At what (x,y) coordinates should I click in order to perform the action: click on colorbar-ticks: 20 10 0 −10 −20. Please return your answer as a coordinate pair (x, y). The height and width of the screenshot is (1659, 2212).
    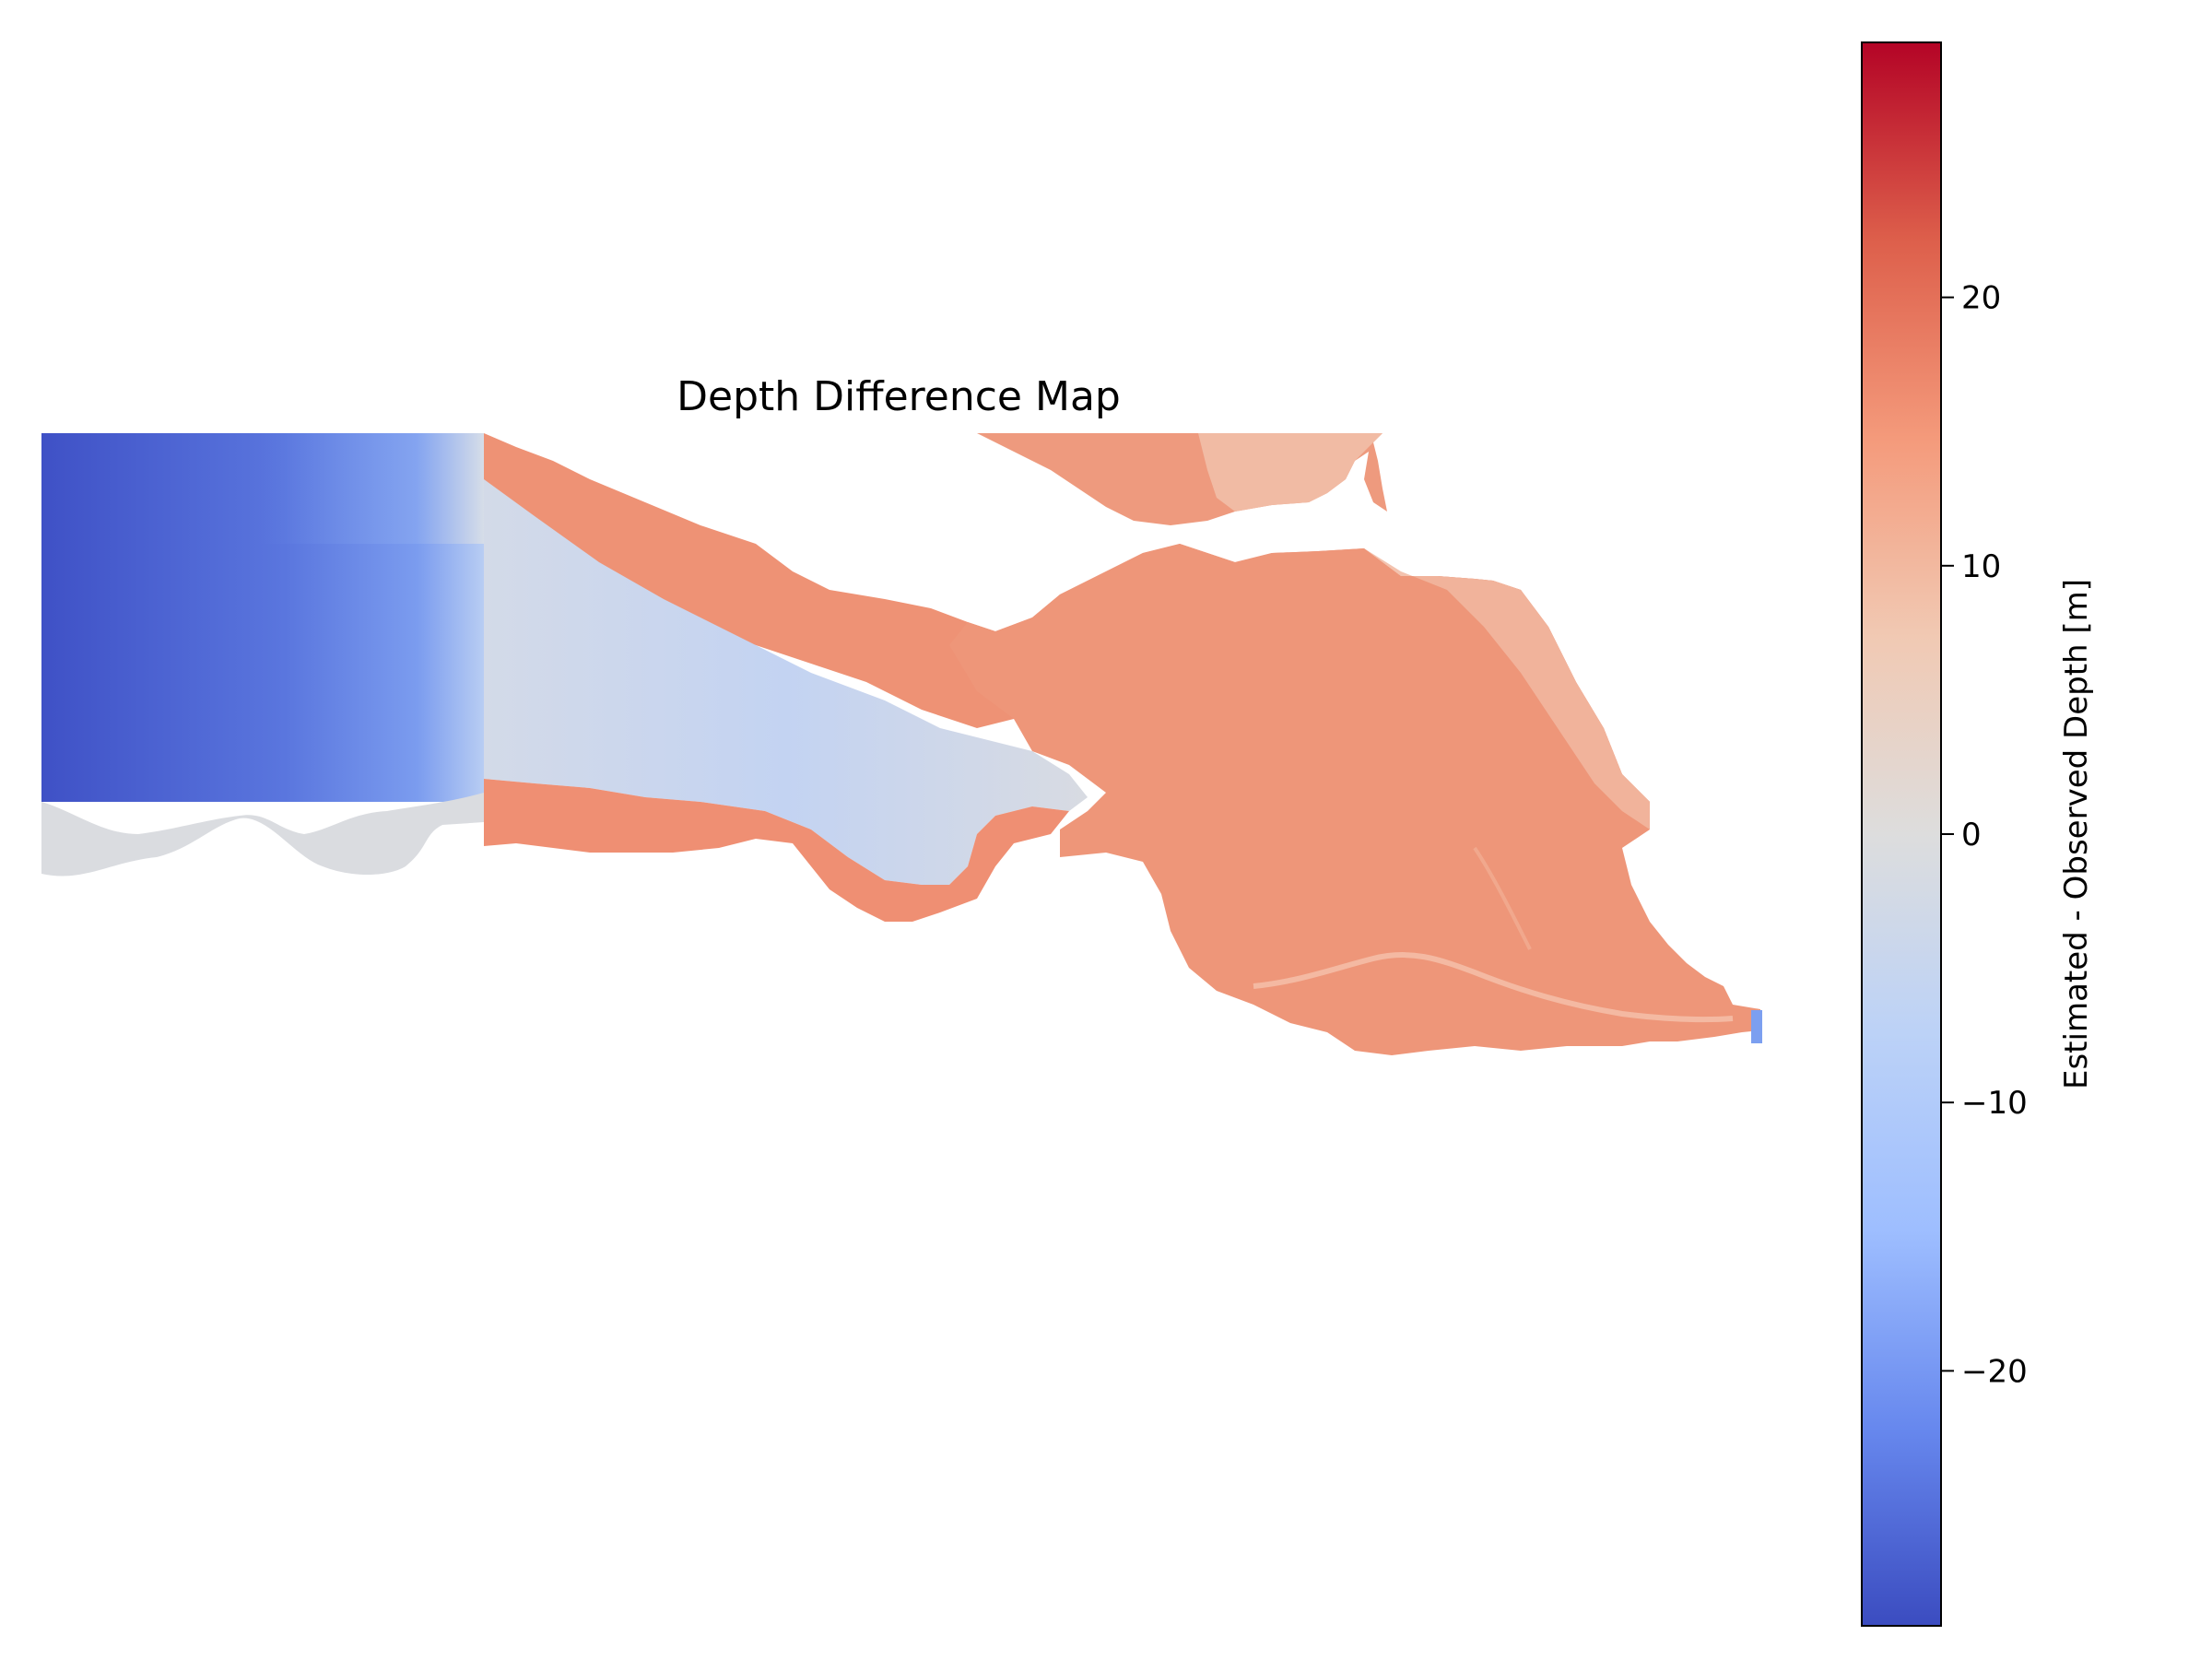
    Looking at the image, I should click on (1984, 835).